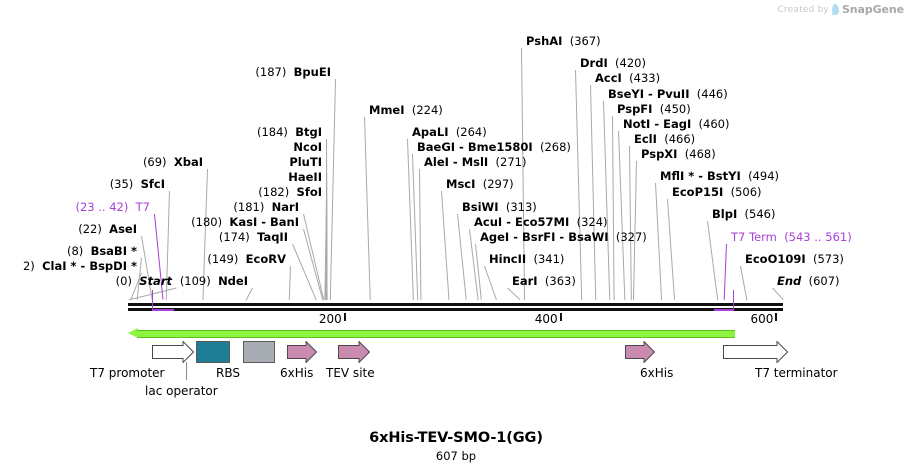 This screenshot has height=472, width=912. Describe the element at coordinates (494, 147) in the screenshot. I see `site-label-baegi-bme: BaeGI - Bme1580I (268)` at that location.